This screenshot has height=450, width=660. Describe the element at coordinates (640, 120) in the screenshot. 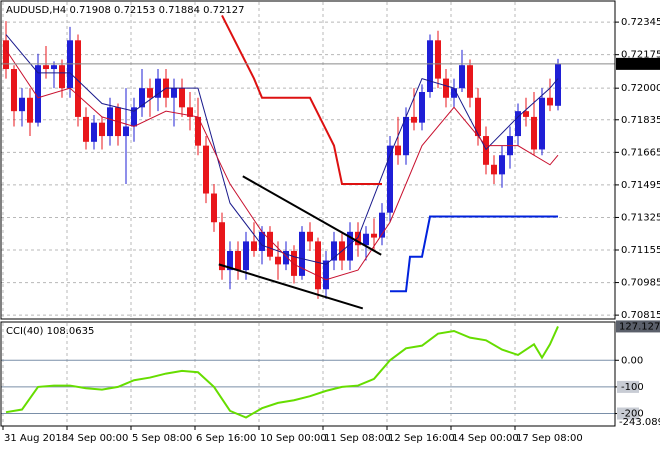

I see `y-tick-label: 0.71835` at that location.